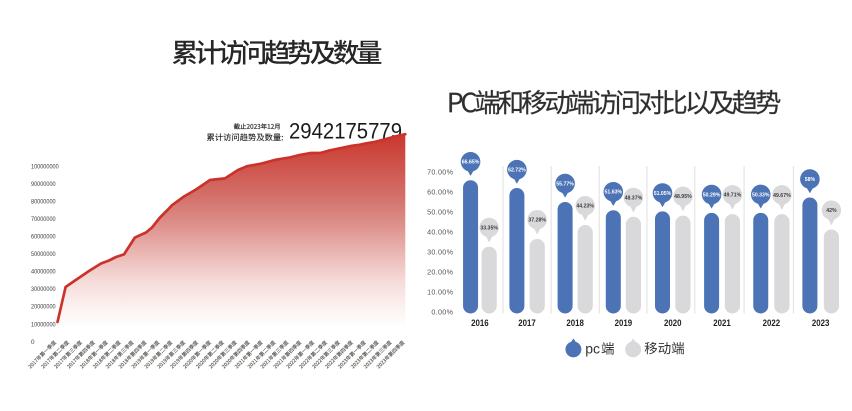 This screenshot has width=852, height=411. Describe the element at coordinates (821, 323) in the screenshot. I see `svg-text: 2023` at that location.